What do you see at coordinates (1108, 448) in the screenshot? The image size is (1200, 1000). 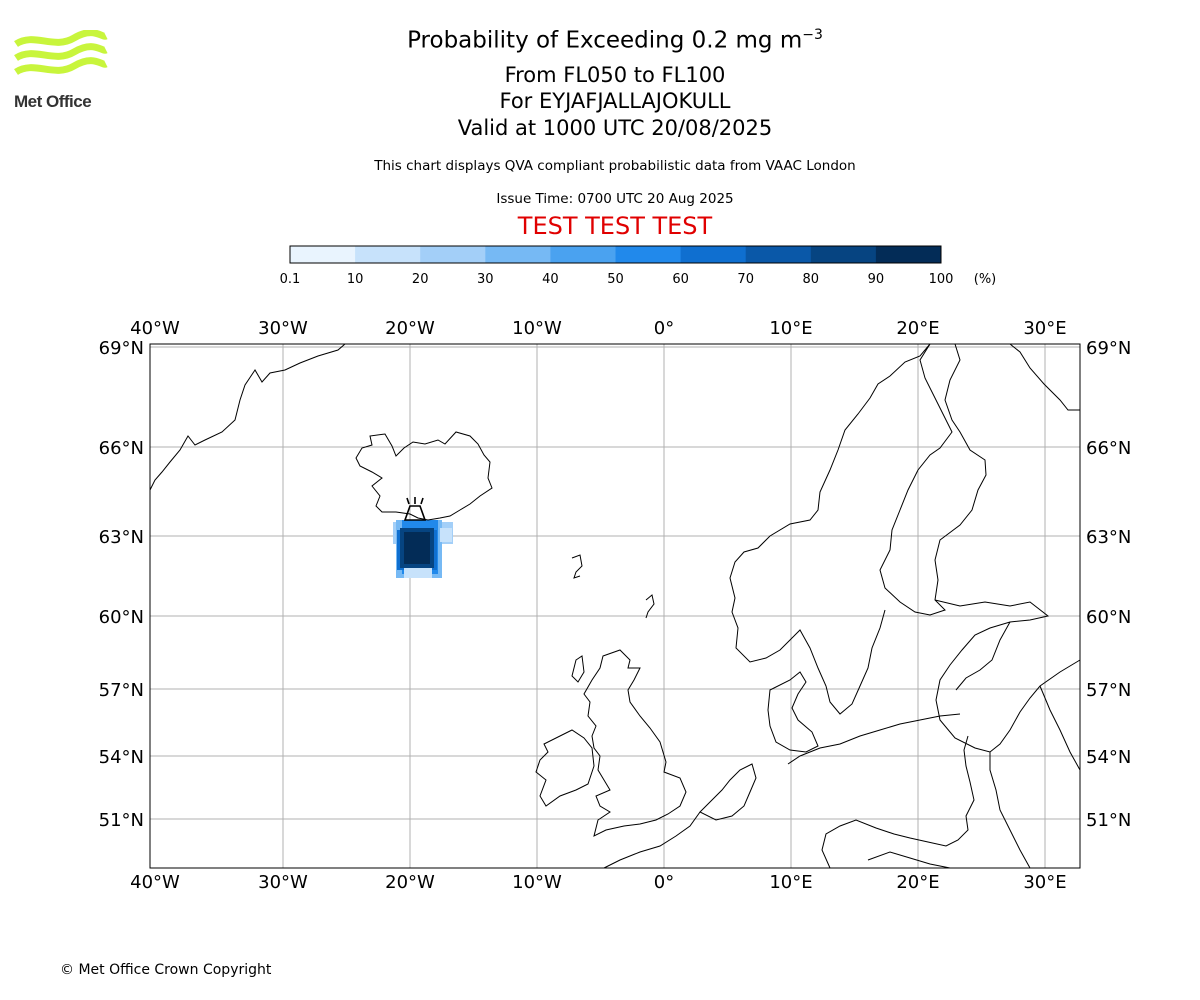 I see `lat-label-right: 66°N` at bounding box center [1108, 448].